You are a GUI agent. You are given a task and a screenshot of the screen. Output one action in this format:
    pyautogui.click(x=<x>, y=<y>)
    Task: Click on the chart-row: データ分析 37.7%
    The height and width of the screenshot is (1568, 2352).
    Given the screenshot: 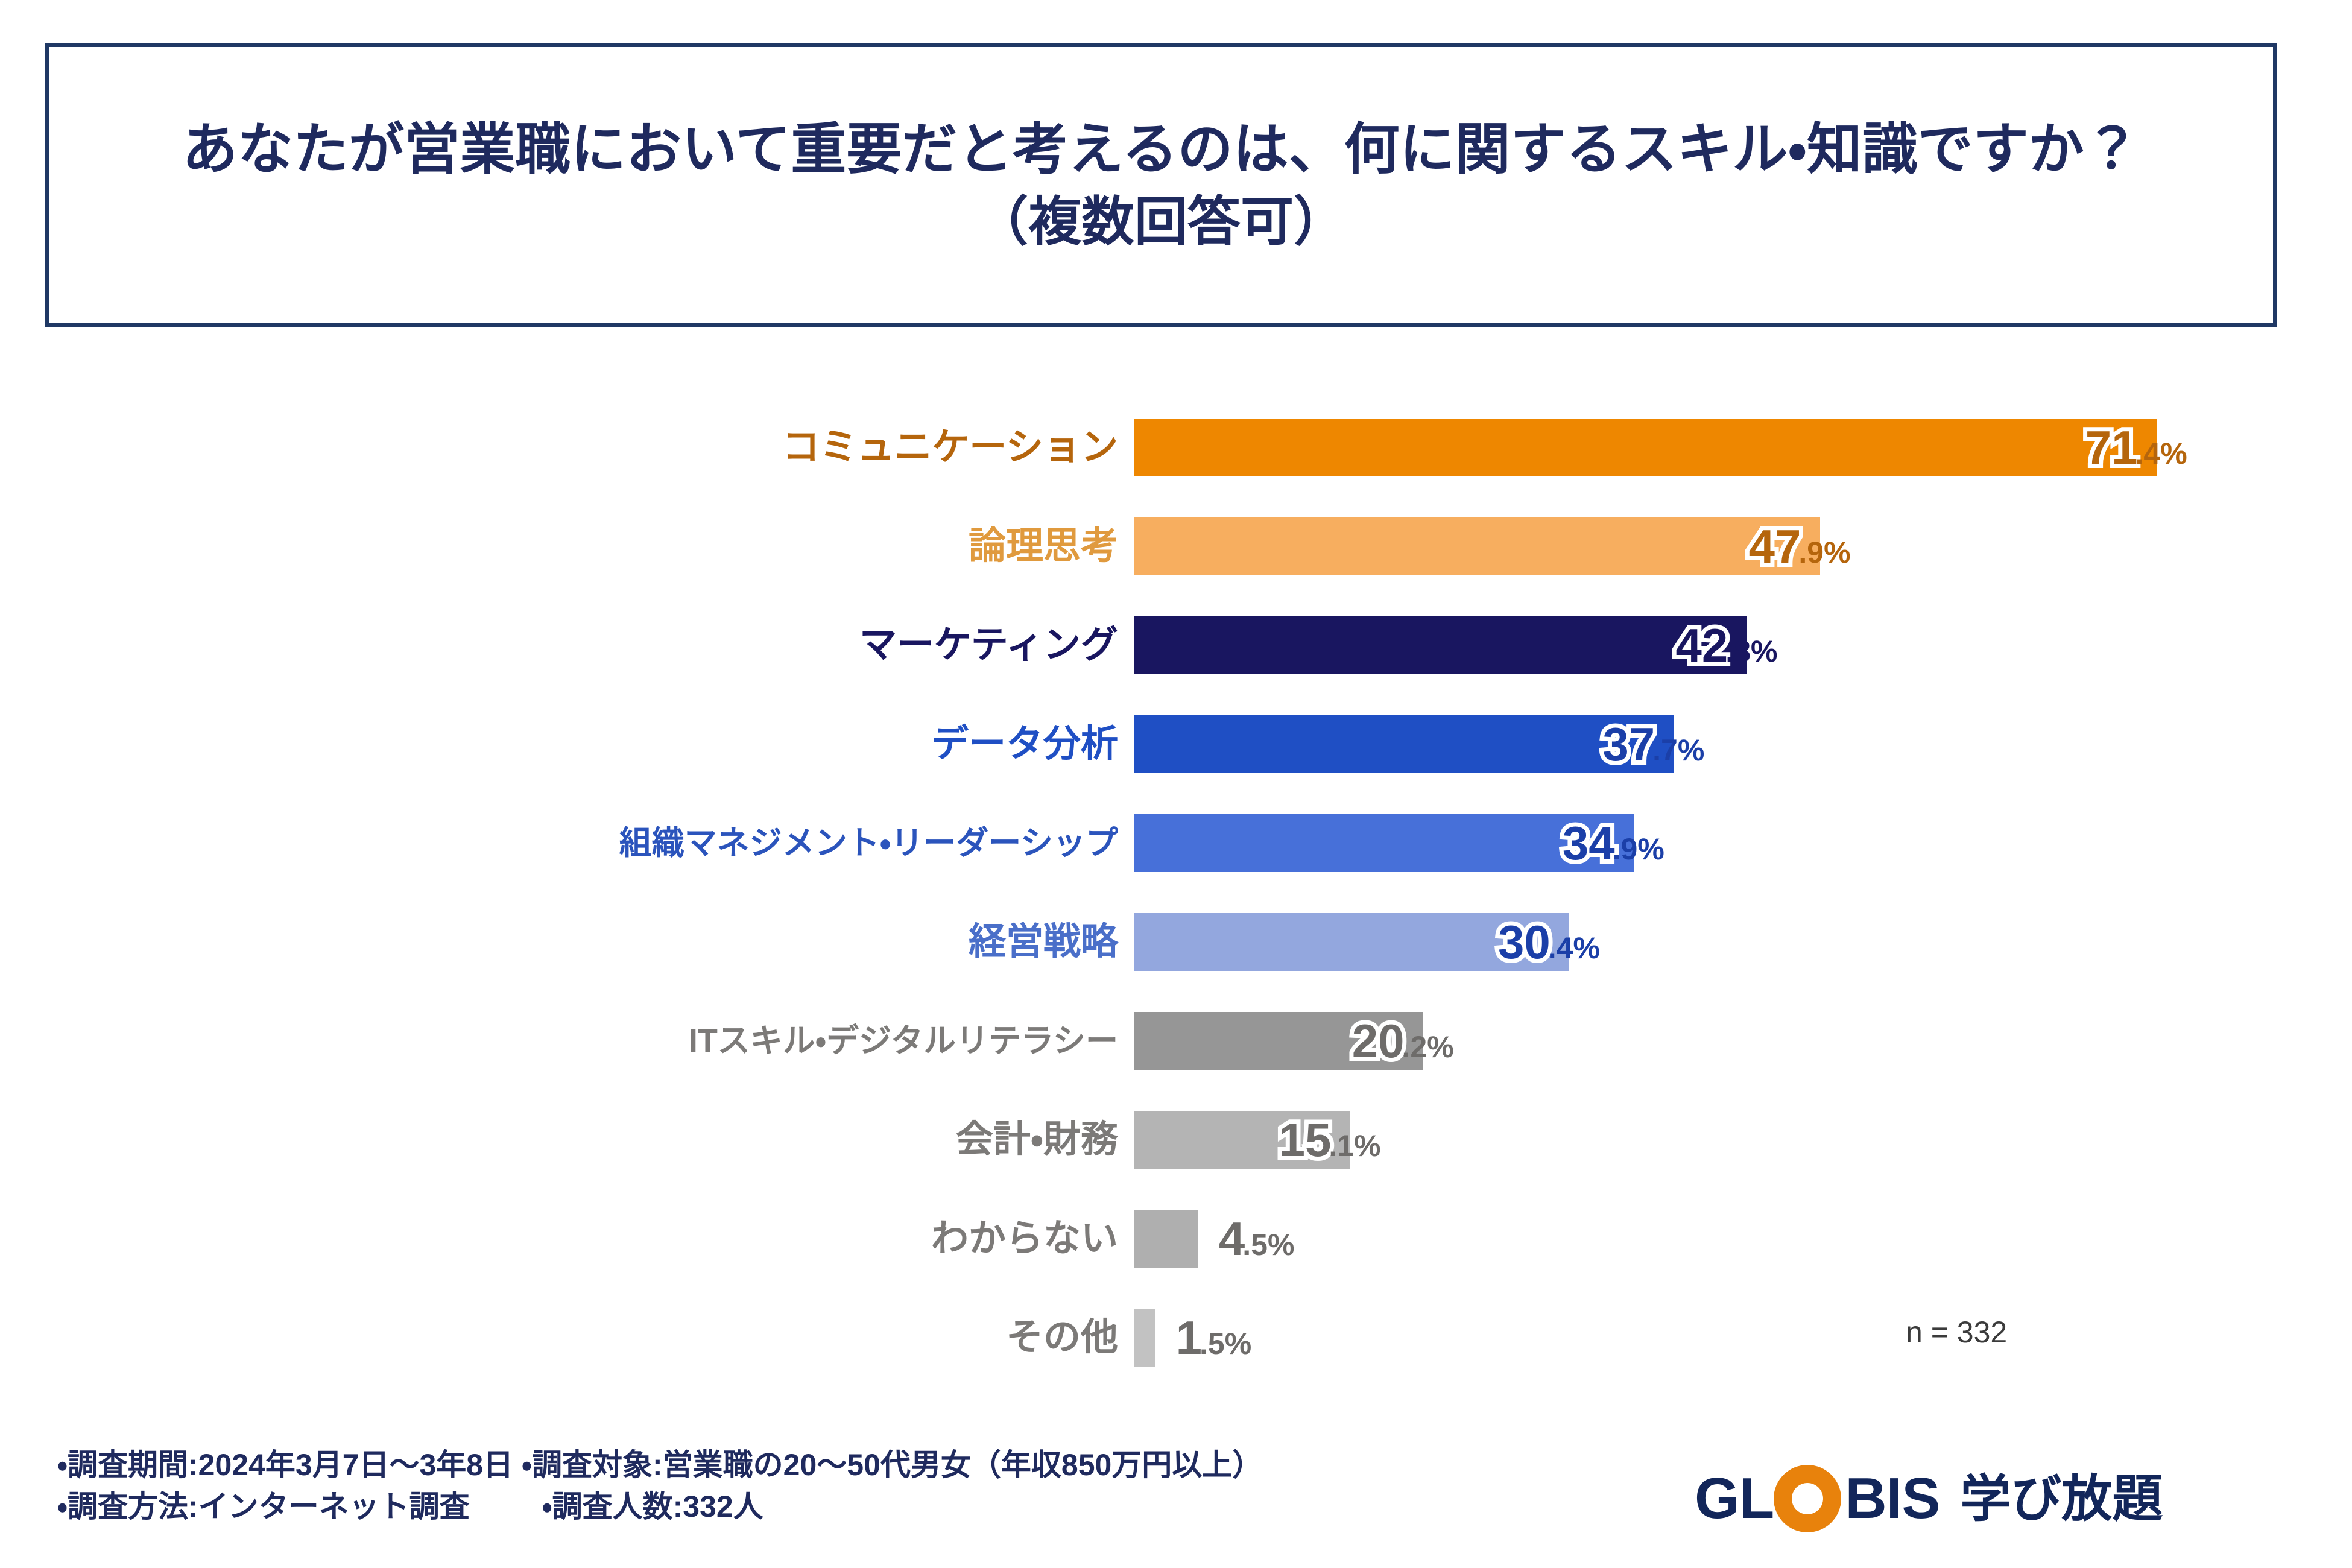 What is the action you would take?
    pyautogui.click(x=1176, y=744)
    